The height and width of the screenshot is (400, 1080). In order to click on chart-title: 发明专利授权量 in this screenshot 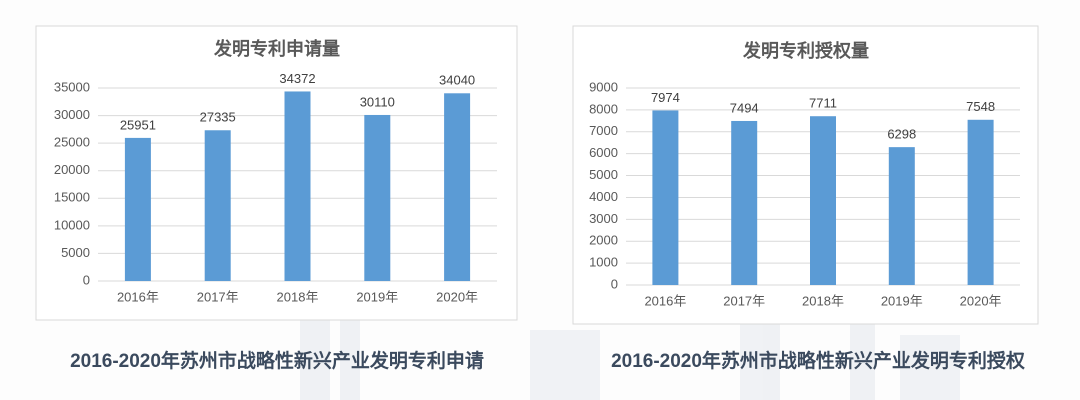, I will do `click(805, 50)`.